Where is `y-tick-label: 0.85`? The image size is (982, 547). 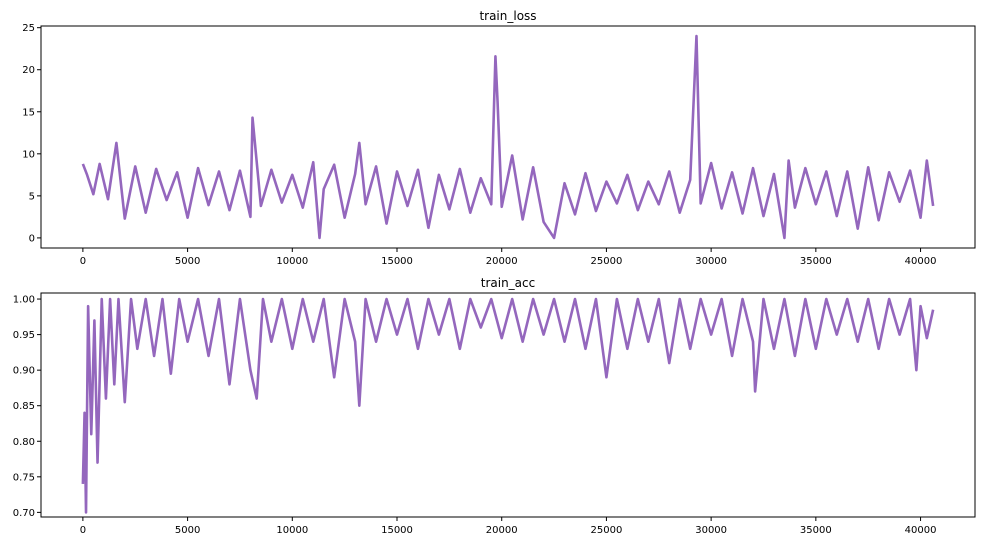 y-tick-label: 0.85 is located at coordinates (24, 406).